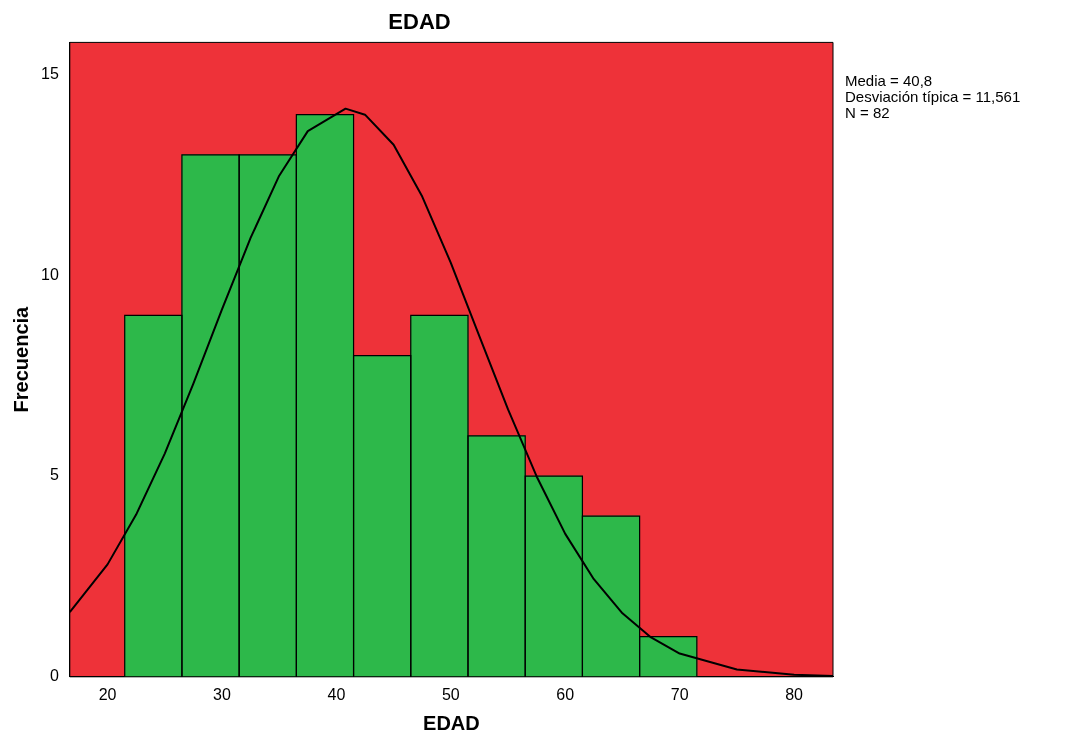 The width and height of the screenshot is (1075, 744). What do you see at coordinates (867, 113) in the screenshot?
I see `text: N = 82` at bounding box center [867, 113].